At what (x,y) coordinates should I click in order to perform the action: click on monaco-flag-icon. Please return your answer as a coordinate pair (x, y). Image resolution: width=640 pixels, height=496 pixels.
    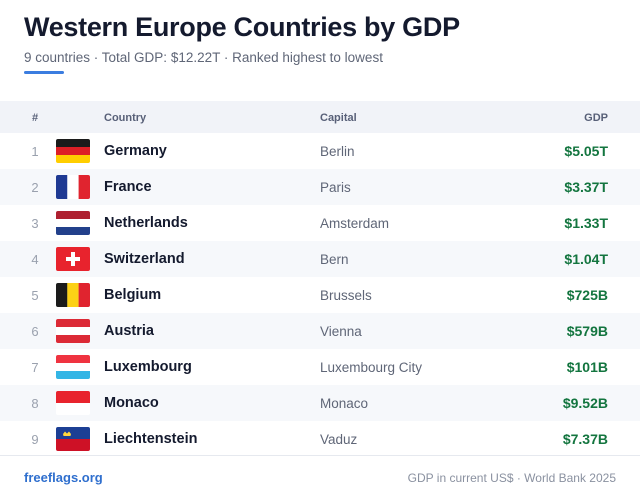
    Looking at the image, I should click on (73, 403).